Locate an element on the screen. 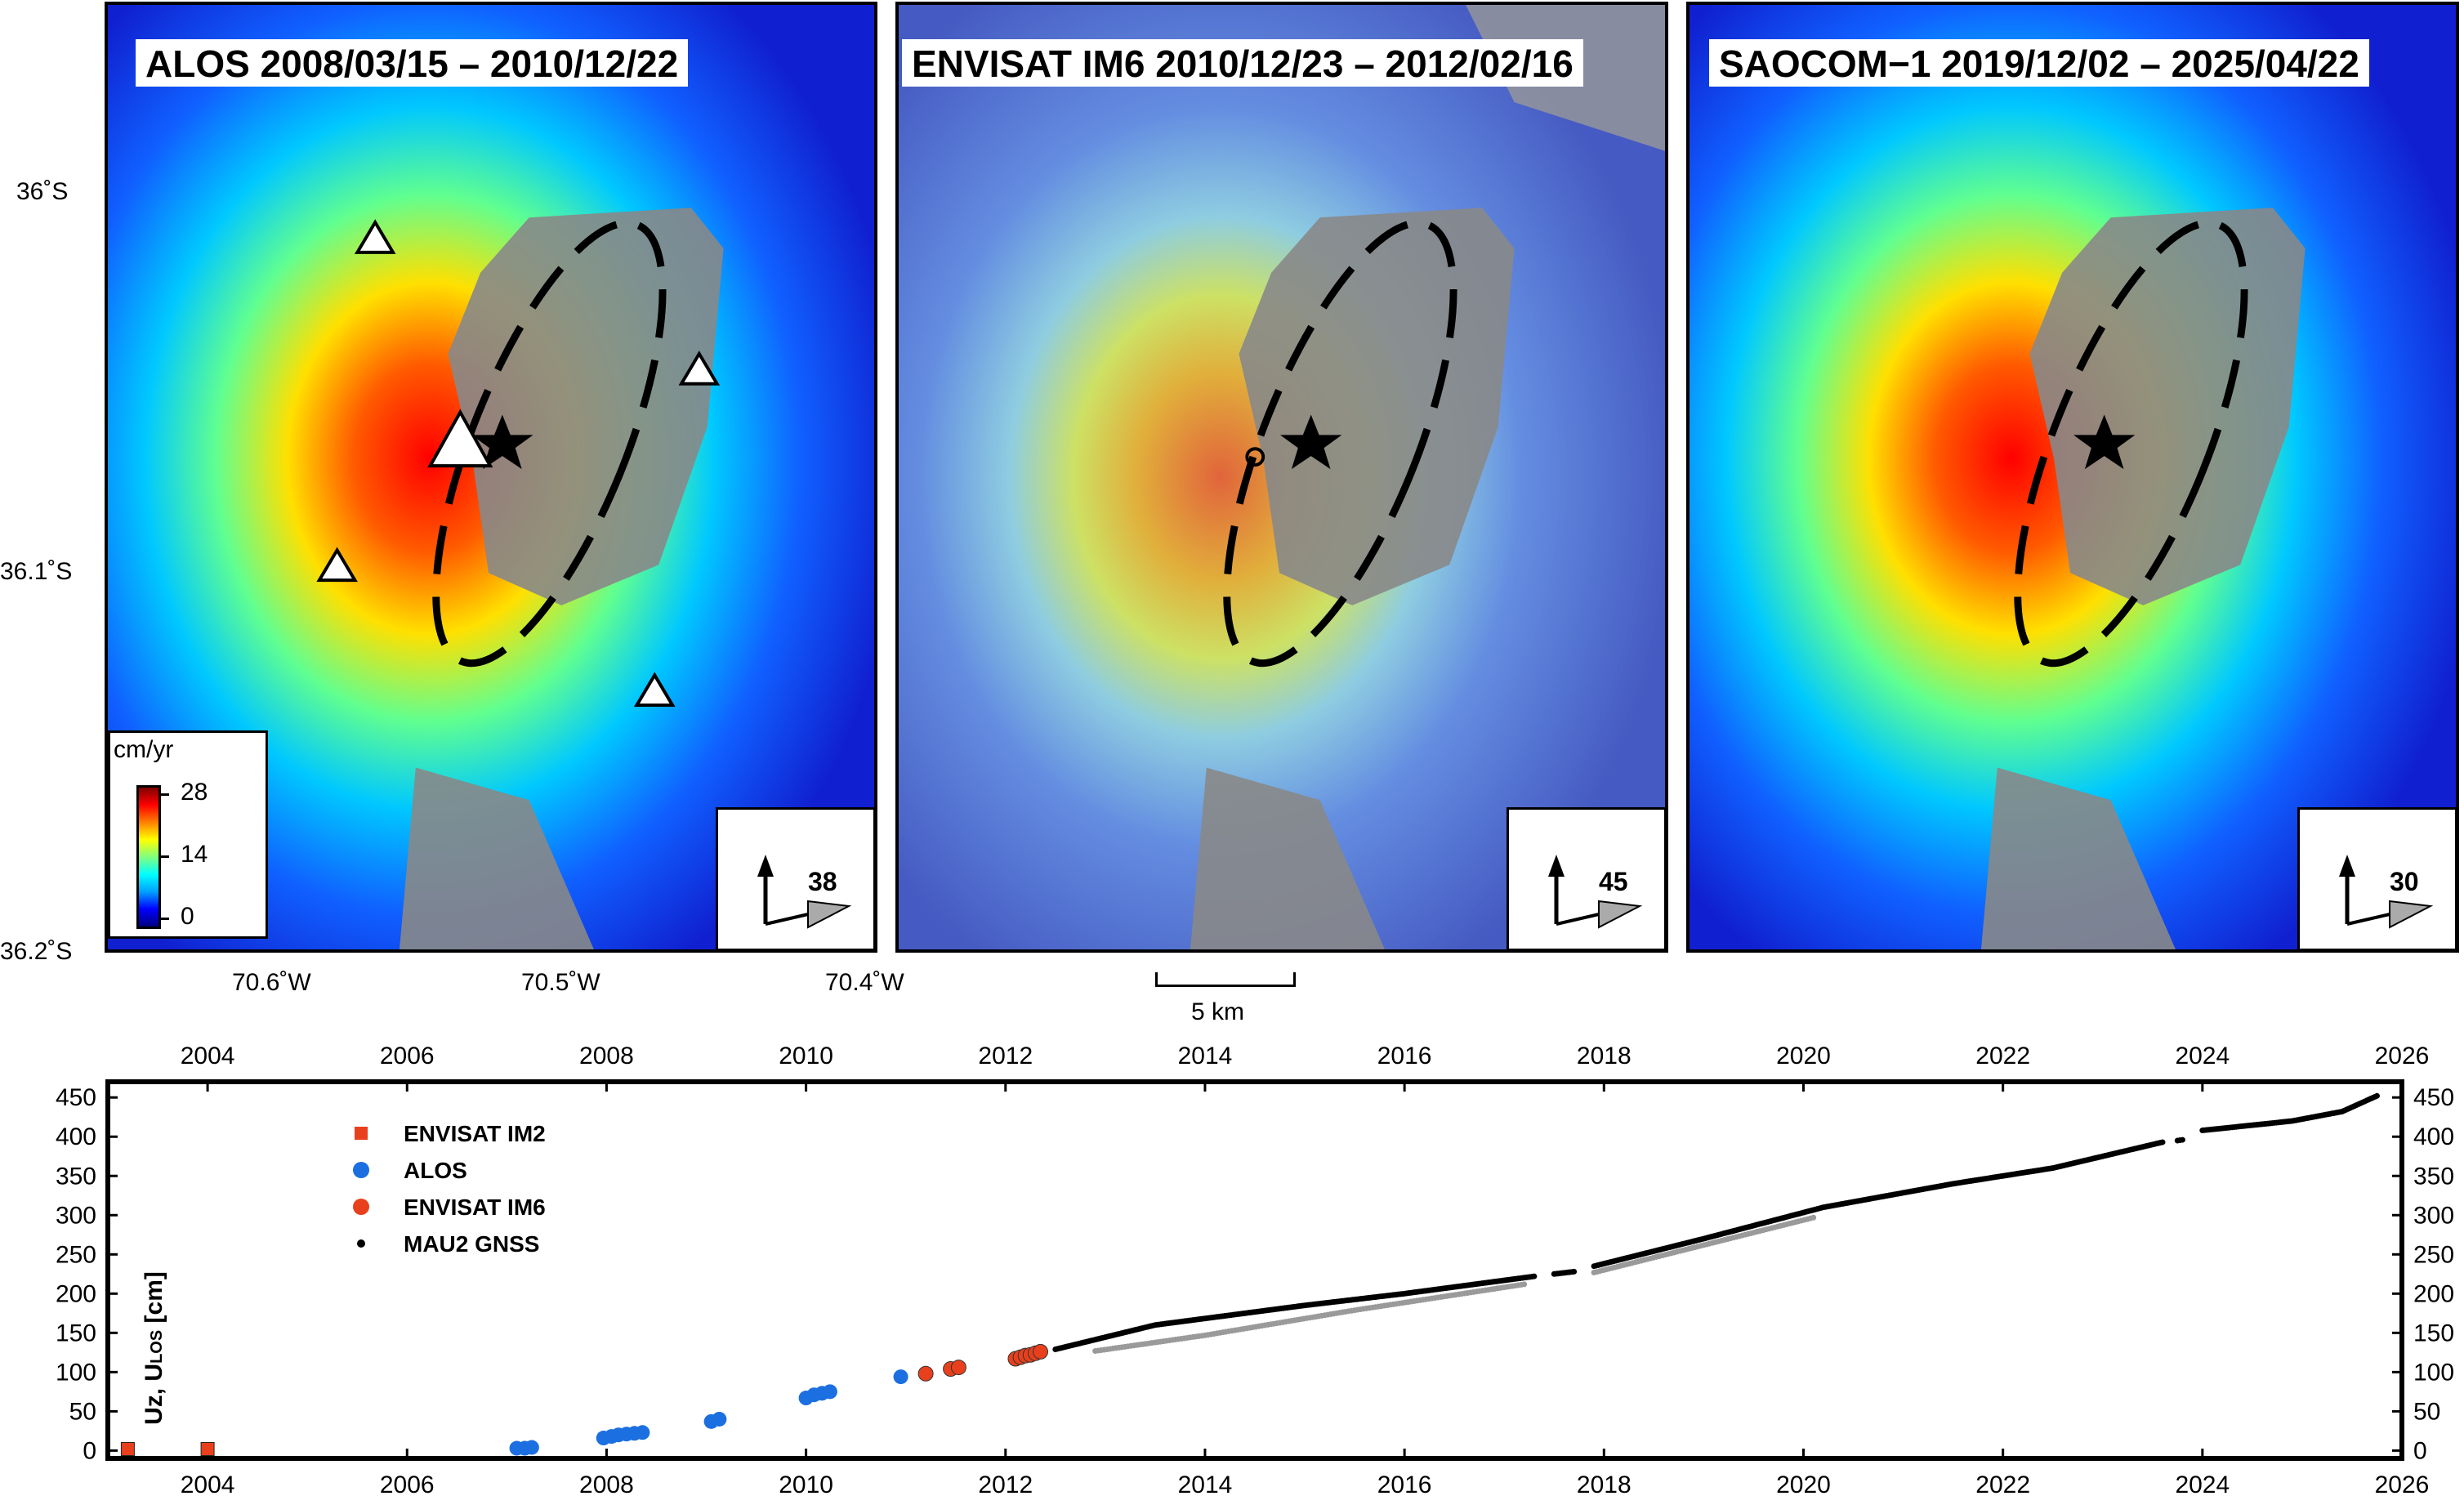 This screenshot has width=2464, height=1496. scale-bar is located at coordinates (1225, 979).